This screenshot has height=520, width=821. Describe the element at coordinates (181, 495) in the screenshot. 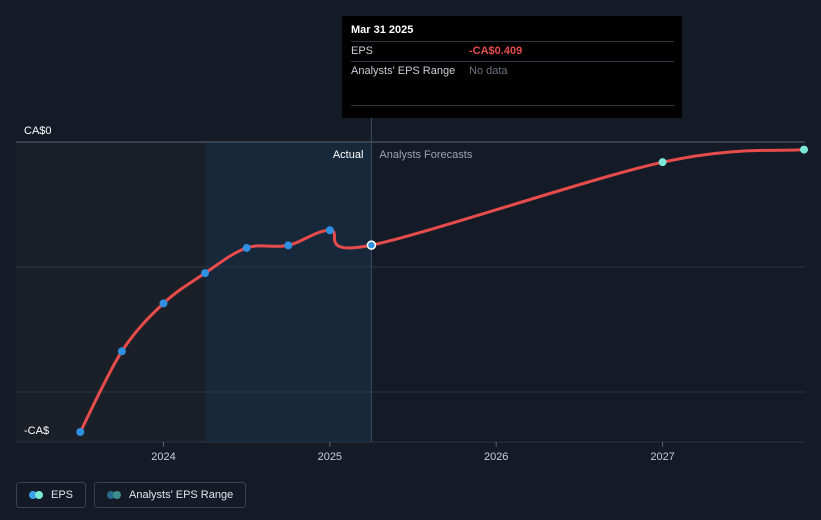

I see `legend-label: Analysts' EPS Range` at that location.